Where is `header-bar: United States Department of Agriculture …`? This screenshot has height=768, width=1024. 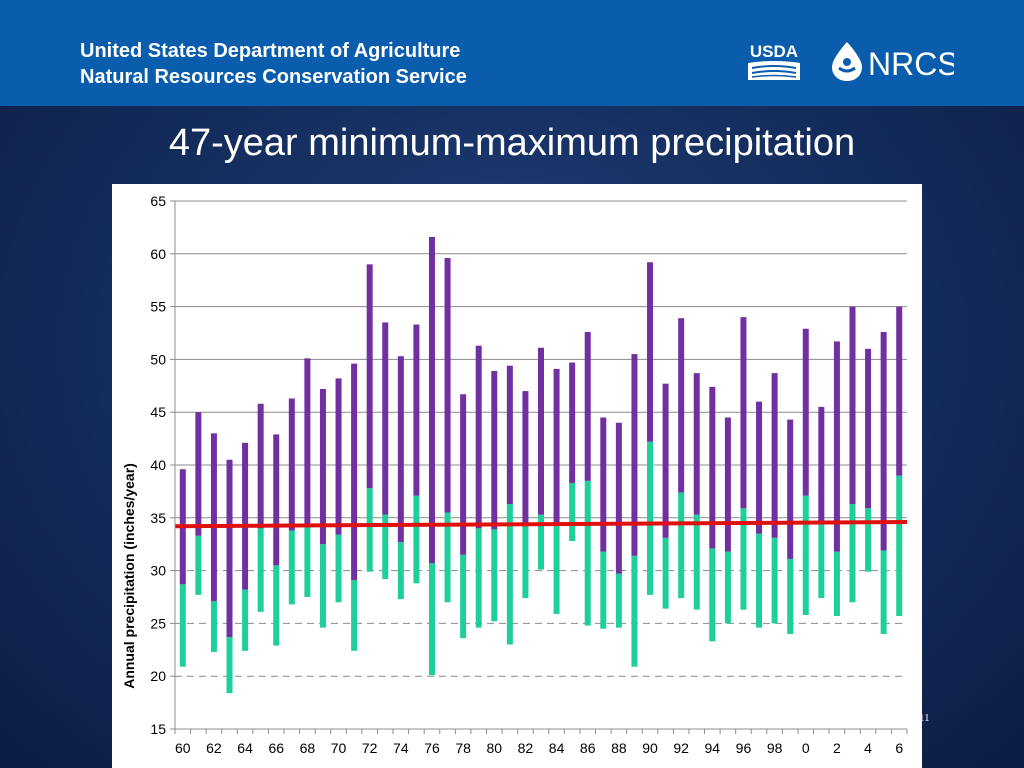
header-bar: United States Department of Agriculture … is located at coordinates (512, 53).